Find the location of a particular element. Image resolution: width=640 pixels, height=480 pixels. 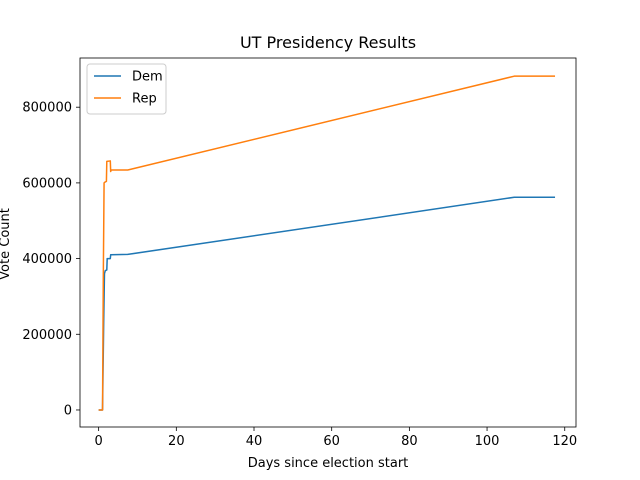

legend-label-dem: Dem is located at coordinates (147, 77).